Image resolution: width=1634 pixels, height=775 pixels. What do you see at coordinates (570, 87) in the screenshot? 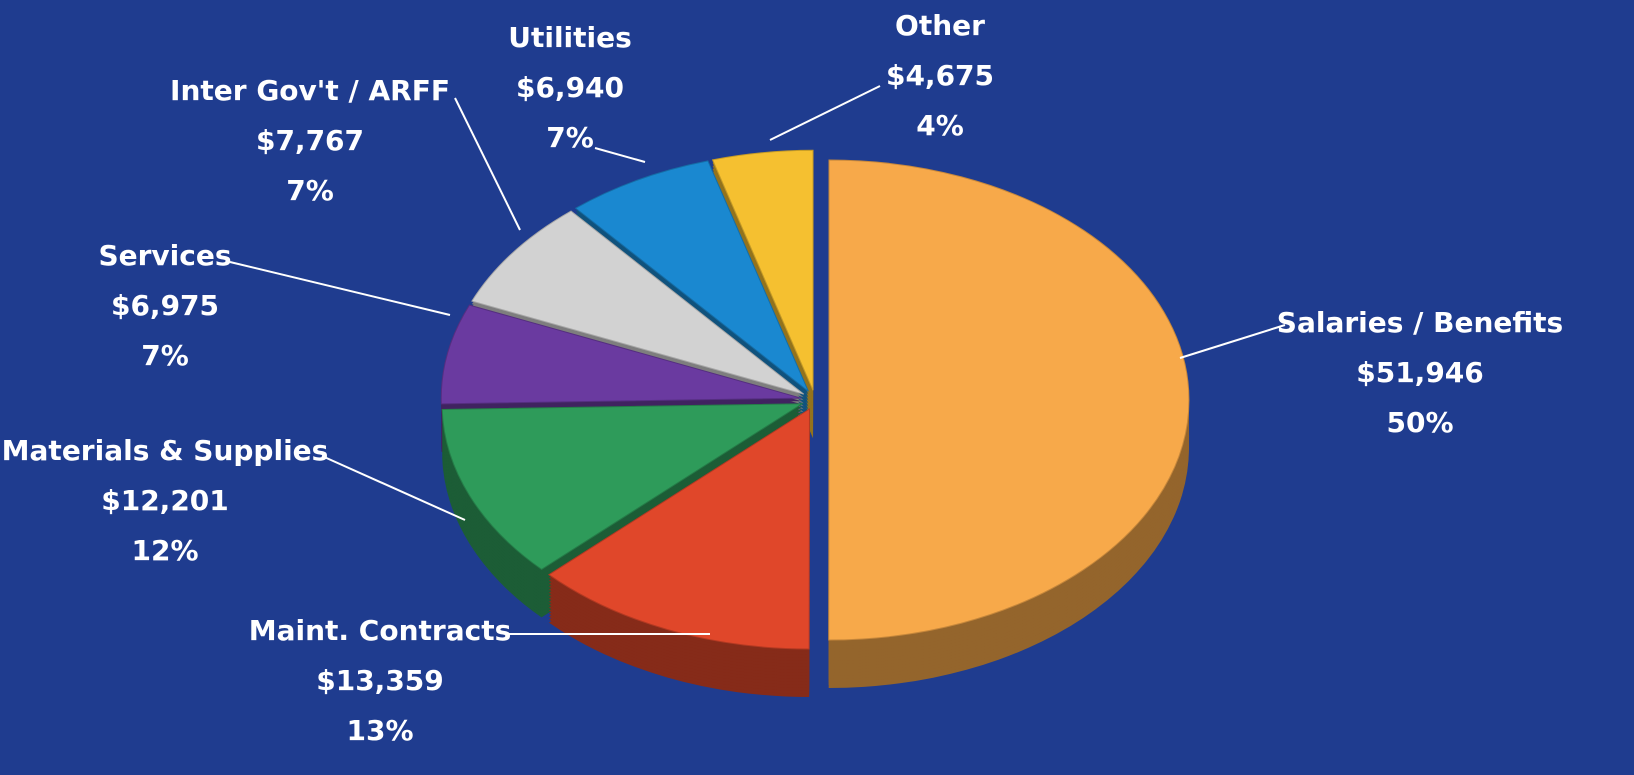
I see `value-label: $6,940` at bounding box center [570, 87].